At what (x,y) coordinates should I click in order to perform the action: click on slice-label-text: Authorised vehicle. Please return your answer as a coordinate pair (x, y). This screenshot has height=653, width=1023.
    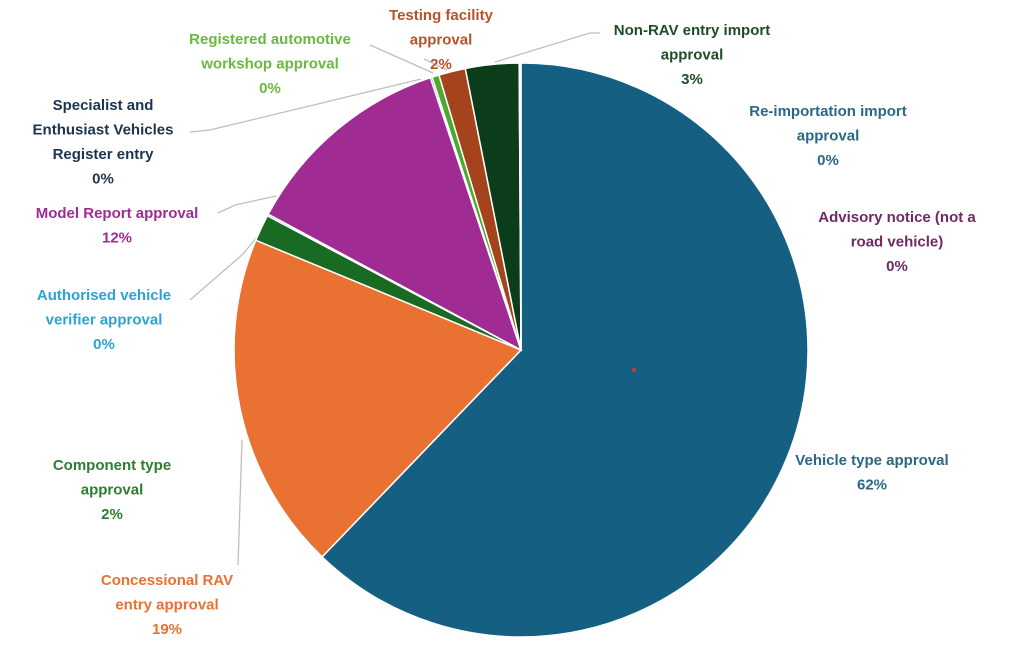
    Looking at the image, I should click on (104, 295).